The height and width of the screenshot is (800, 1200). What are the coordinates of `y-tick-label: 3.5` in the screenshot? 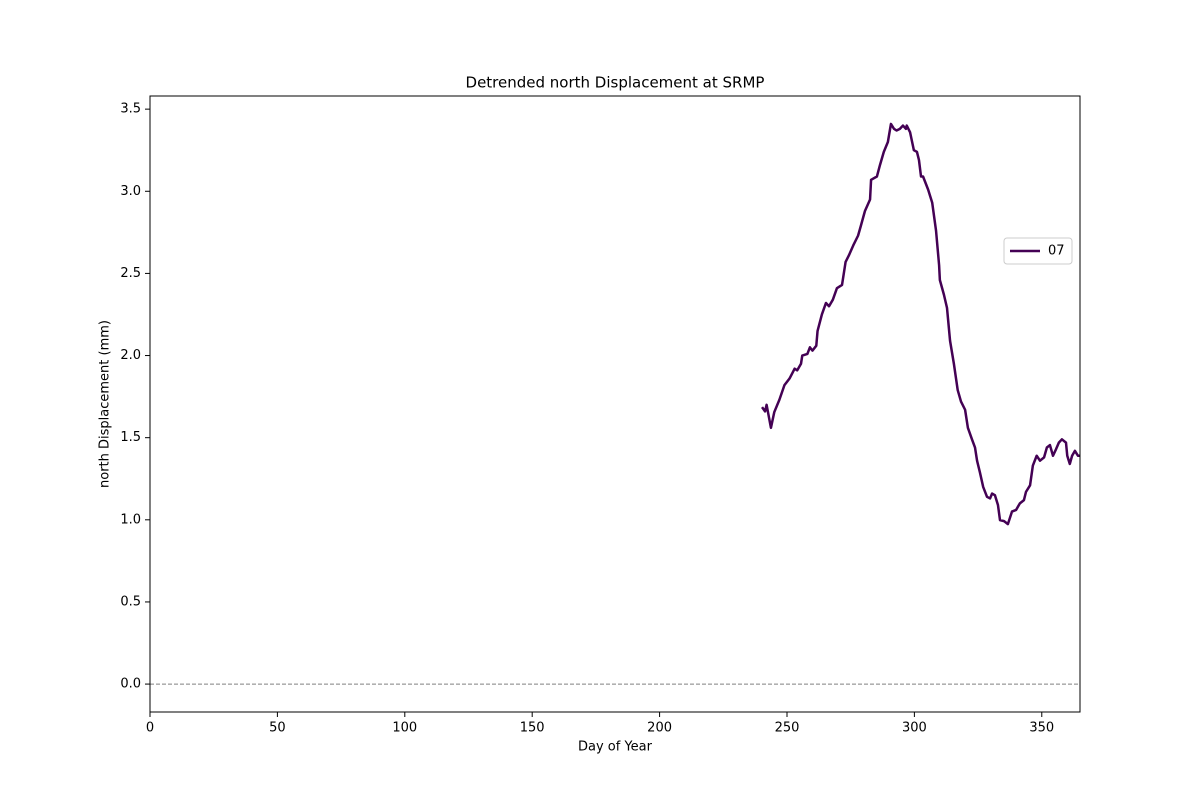 It's located at (130, 109).